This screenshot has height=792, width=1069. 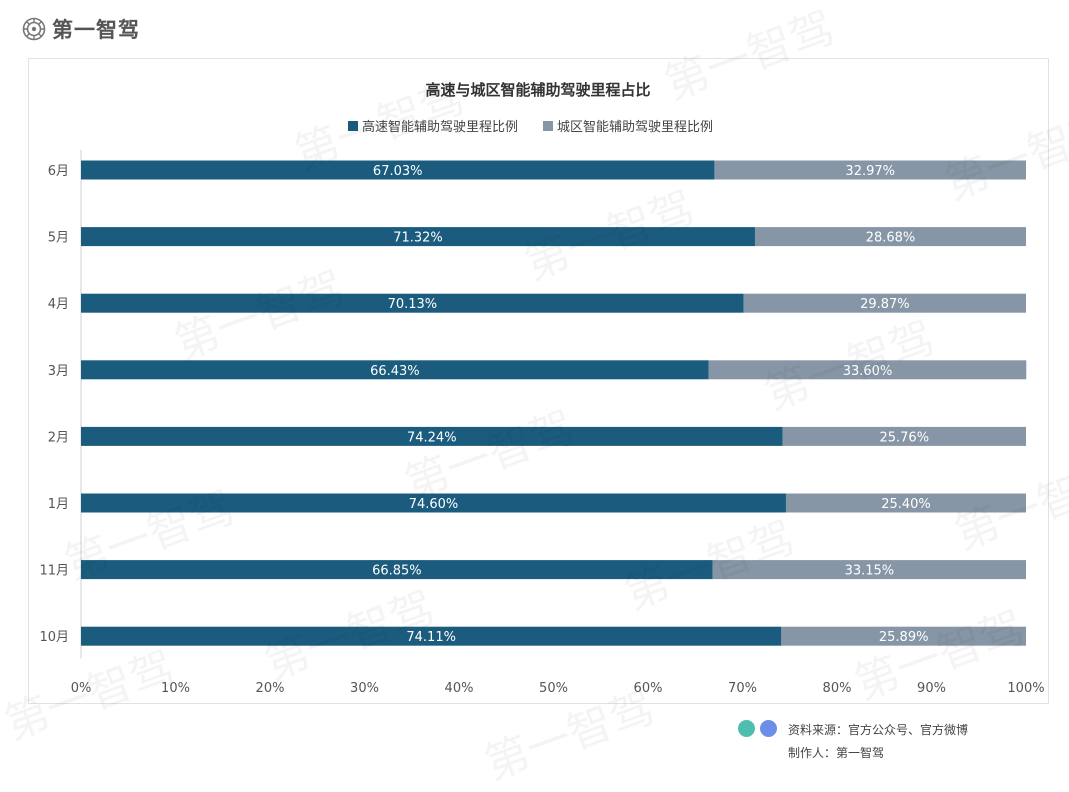 What do you see at coordinates (58, 504) in the screenshot?
I see `y-tick-label: 1月` at bounding box center [58, 504].